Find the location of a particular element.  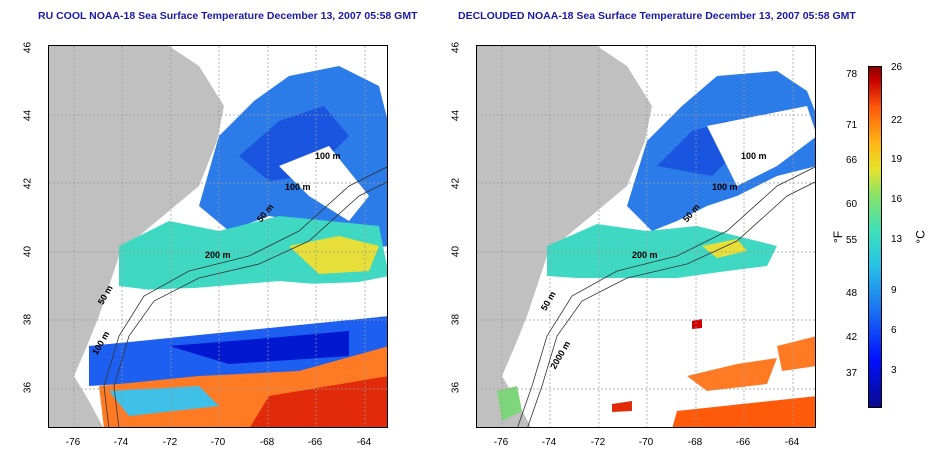

sst-red-south is located at coordinates (318, 401).